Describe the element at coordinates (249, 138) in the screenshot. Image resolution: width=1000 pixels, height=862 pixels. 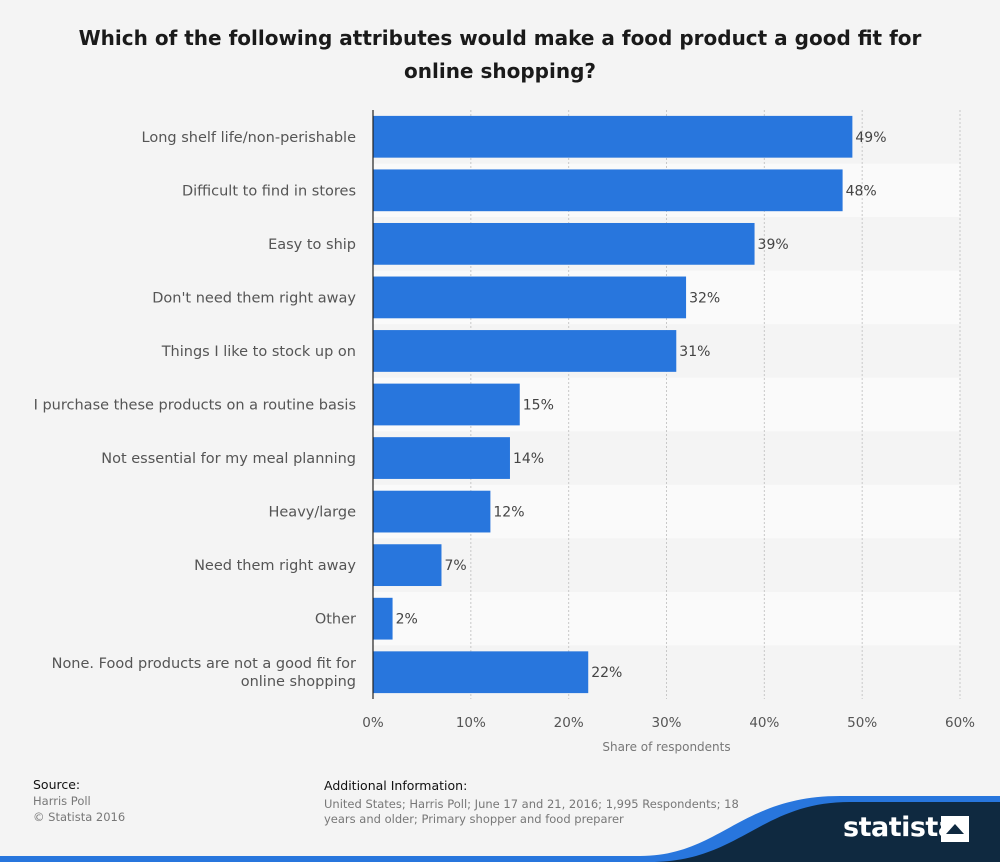
I see `category-label: Long shelf life/non-perishable` at that location.